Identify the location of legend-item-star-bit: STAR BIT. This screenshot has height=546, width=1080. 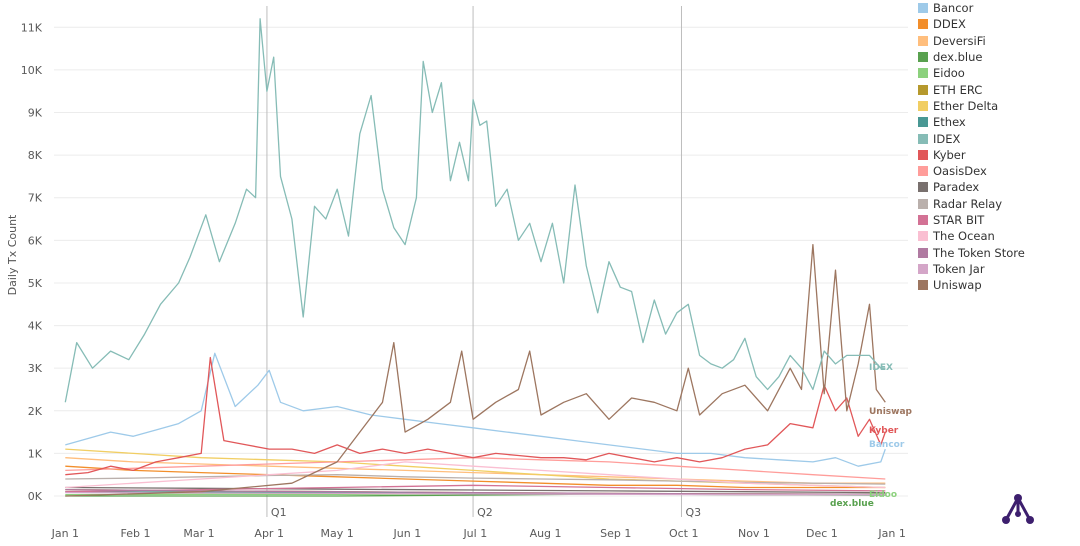
(998, 220).